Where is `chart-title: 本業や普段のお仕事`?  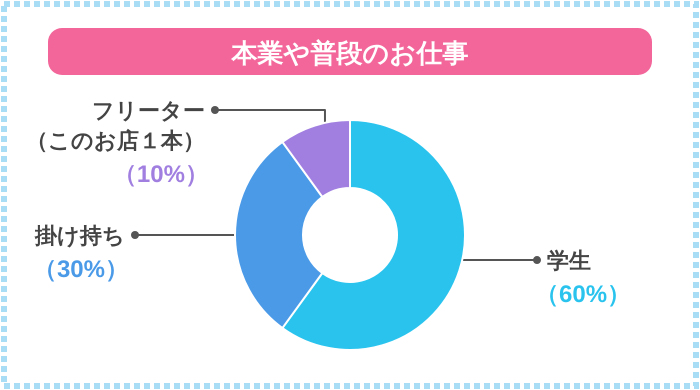
chart-title: 本業や普段のお仕事 is located at coordinates (349, 53).